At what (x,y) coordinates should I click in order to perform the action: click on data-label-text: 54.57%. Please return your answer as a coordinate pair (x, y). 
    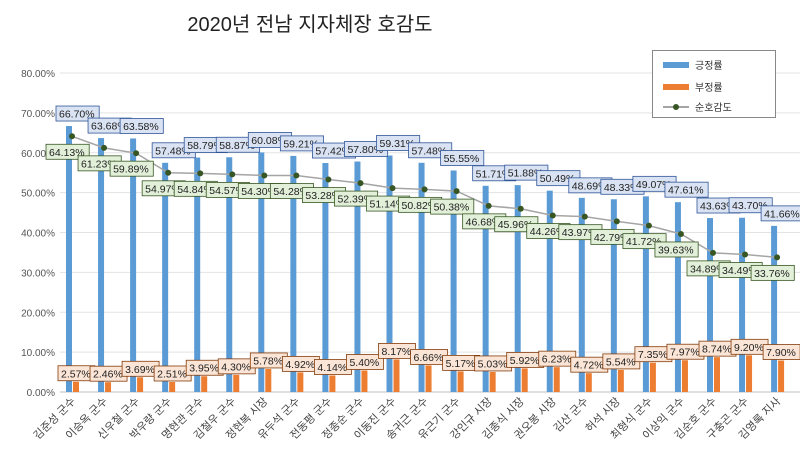
    Looking at the image, I should click on (227, 191).